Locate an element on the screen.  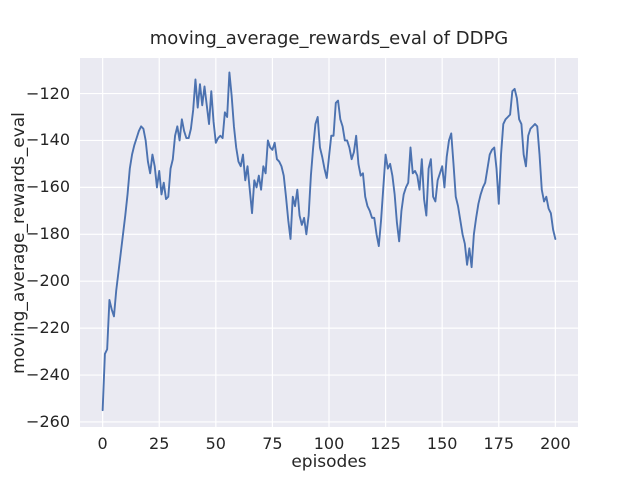
x-tick-label: 100 is located at coordinates (329, 443).